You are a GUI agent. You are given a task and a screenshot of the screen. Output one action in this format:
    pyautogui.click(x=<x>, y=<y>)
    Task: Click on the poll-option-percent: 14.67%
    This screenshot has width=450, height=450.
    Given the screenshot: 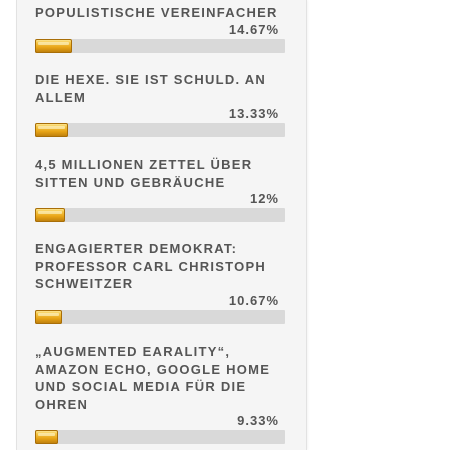 What is the action you would take?
    pyautogui.click(x=253, y=29)
    